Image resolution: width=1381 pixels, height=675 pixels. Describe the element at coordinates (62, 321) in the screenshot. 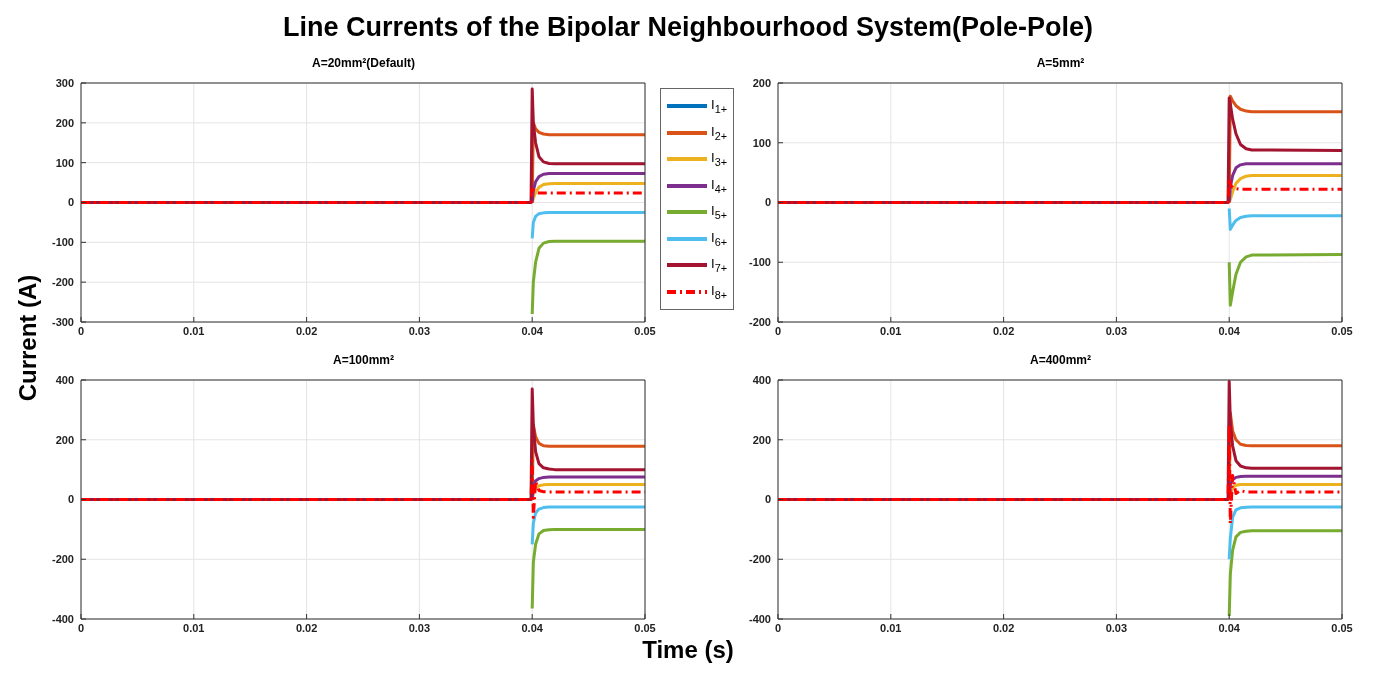

I see `y-tick-label: -300` at that location.